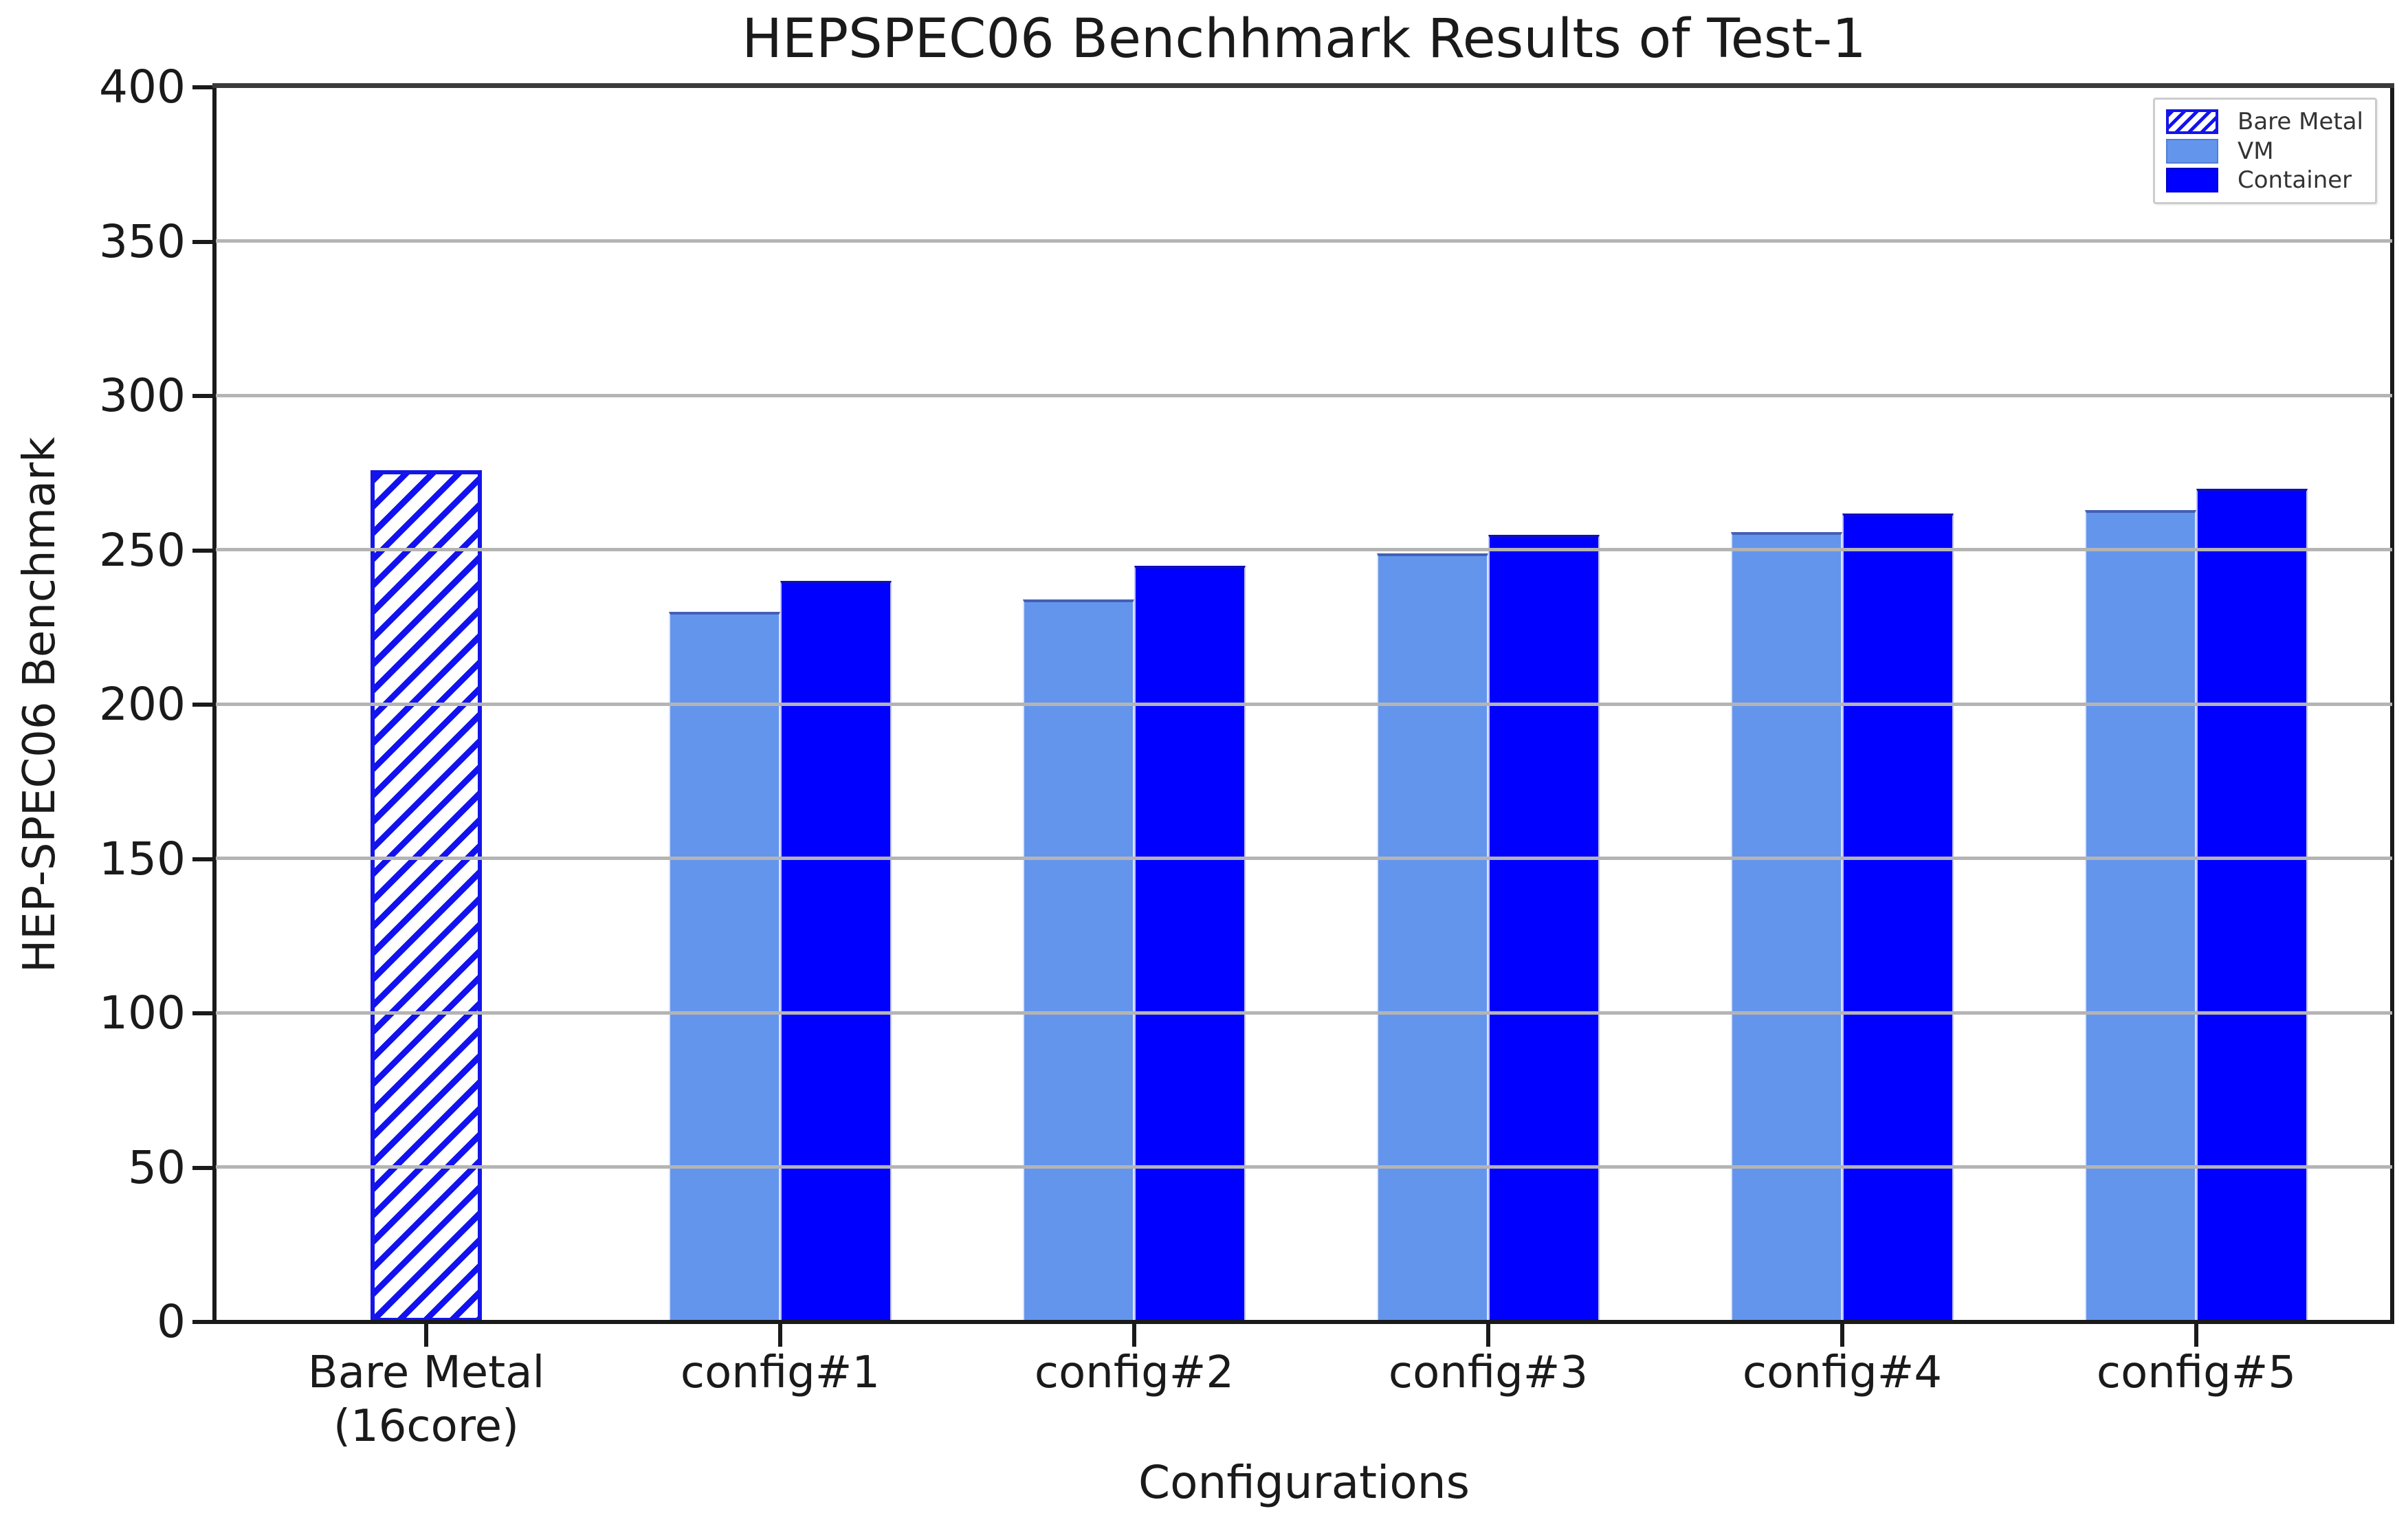 Image resolution: width=2408 pixels, height=1522 pixels. I want to click on legend-entry-vm: VM, so click(2265, 151).